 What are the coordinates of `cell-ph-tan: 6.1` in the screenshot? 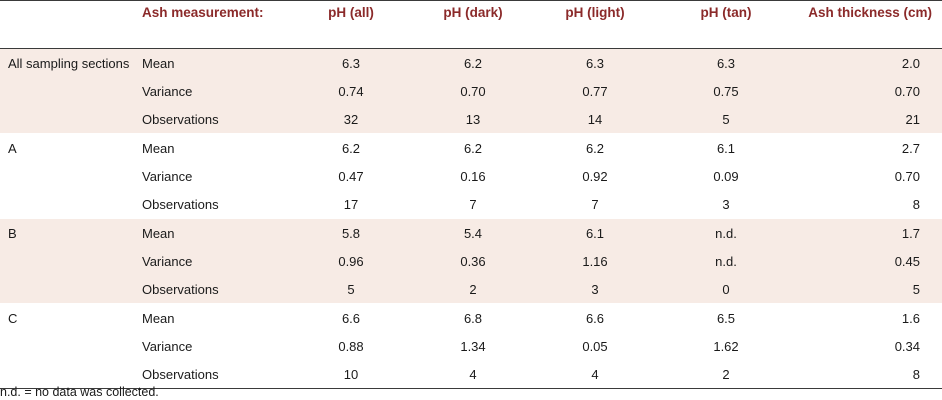 It's located at (726, 148).